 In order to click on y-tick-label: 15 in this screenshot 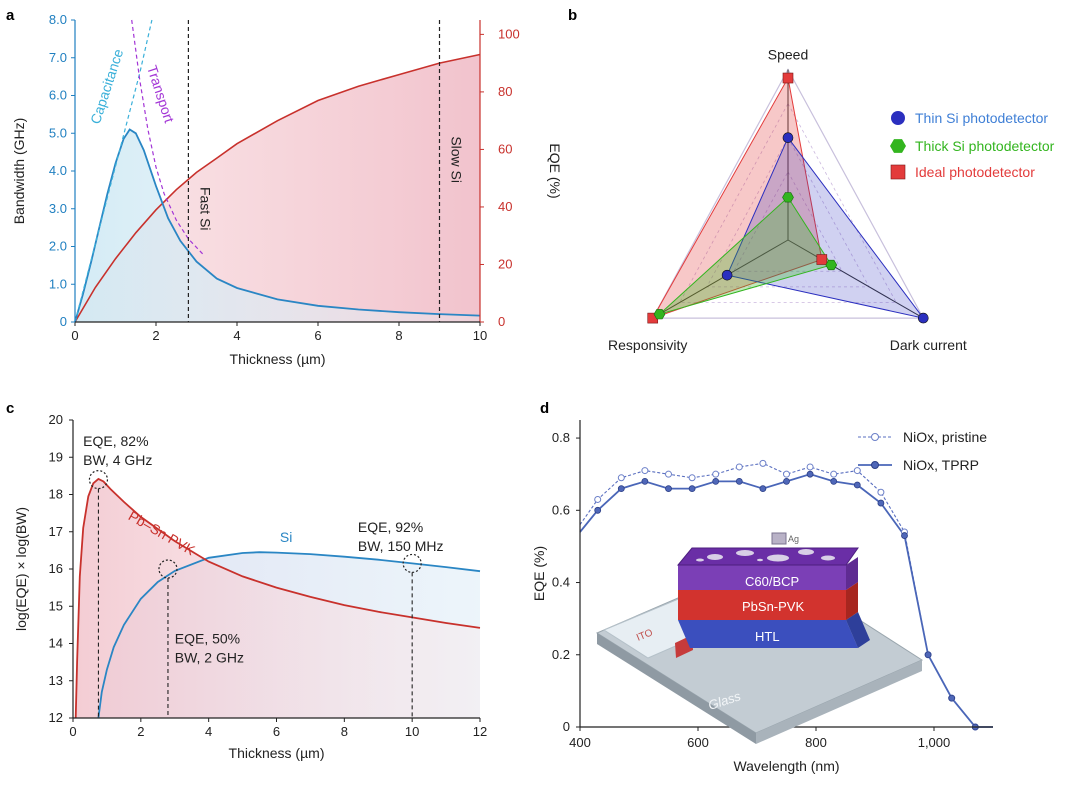, I will do `click(56, 605)`.